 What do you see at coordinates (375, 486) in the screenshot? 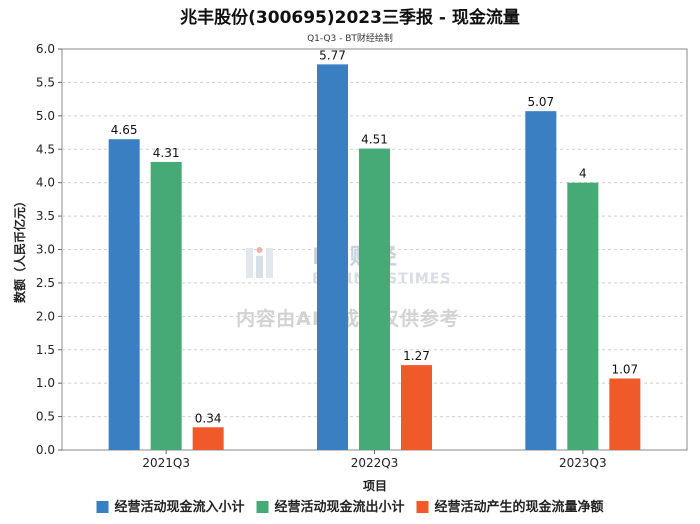
I see `x-axis-title: 项目` at bounding box center [375, 486].